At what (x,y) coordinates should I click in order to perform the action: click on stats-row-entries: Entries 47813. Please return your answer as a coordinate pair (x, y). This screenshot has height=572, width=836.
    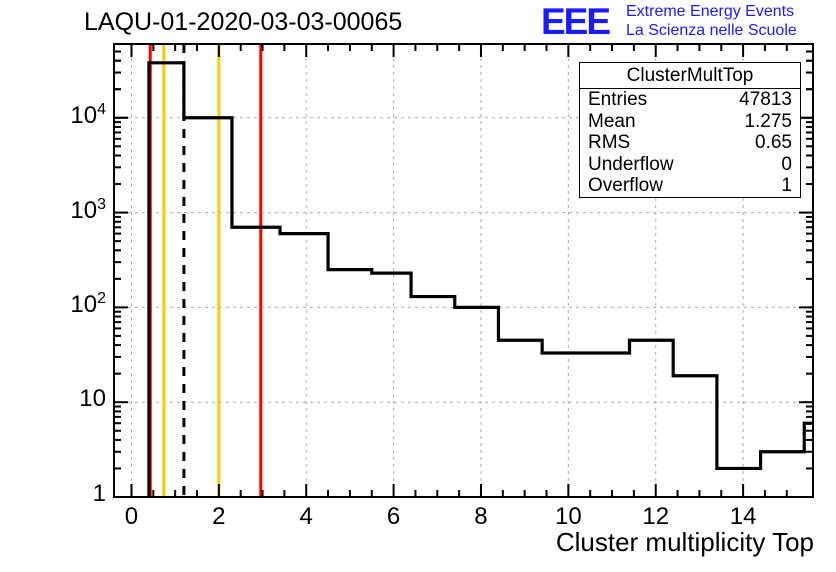
    Looking at the image, I should click on (690, 100).